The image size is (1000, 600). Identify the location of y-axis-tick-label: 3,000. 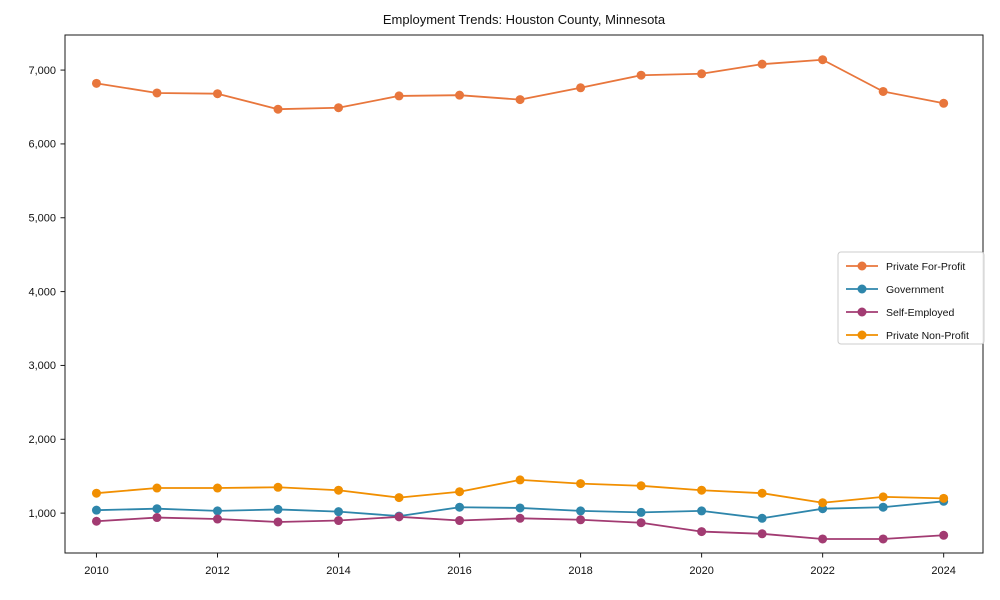
(42, 366).